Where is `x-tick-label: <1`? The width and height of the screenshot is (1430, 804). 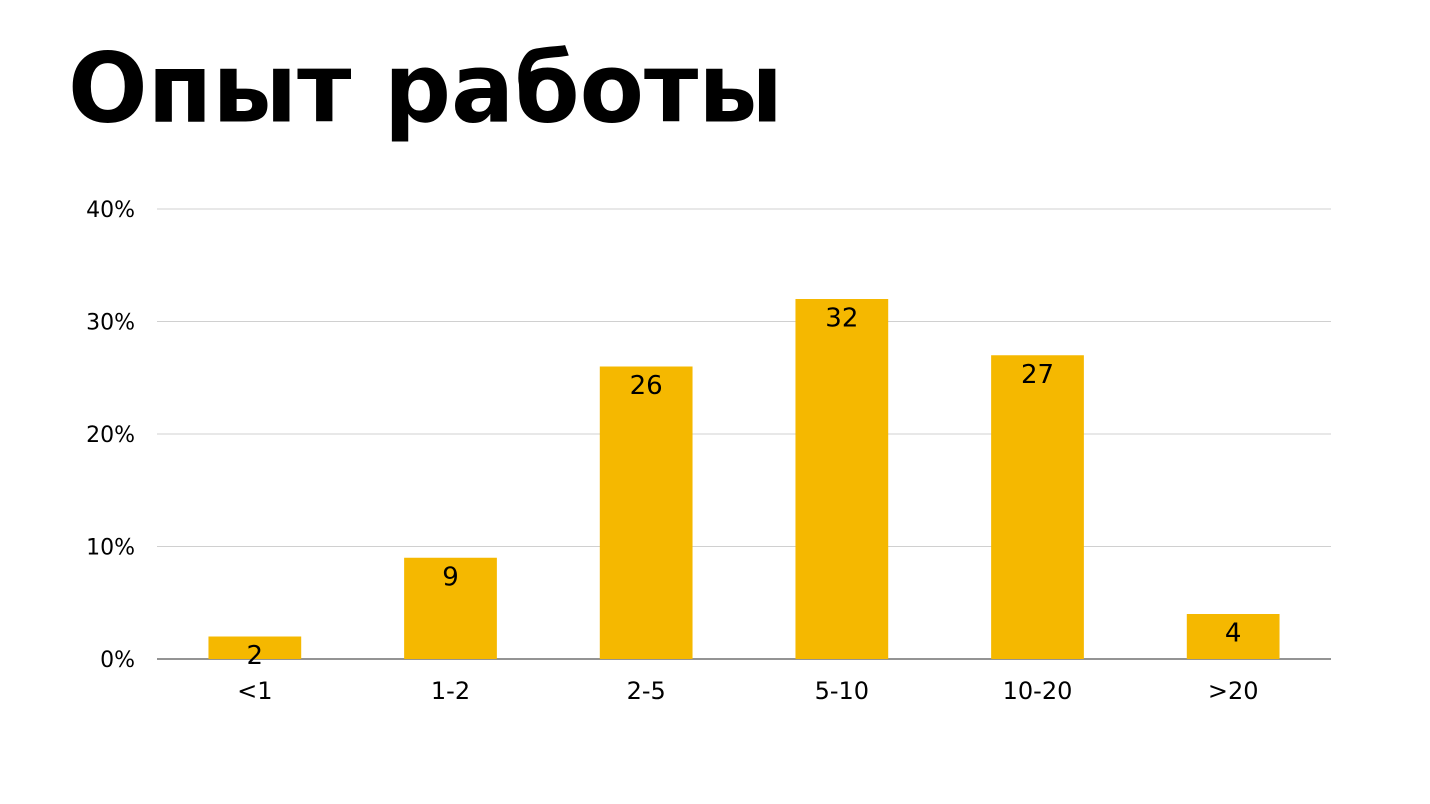 x-tick-label: <1 is located at coordinates (254, 691).